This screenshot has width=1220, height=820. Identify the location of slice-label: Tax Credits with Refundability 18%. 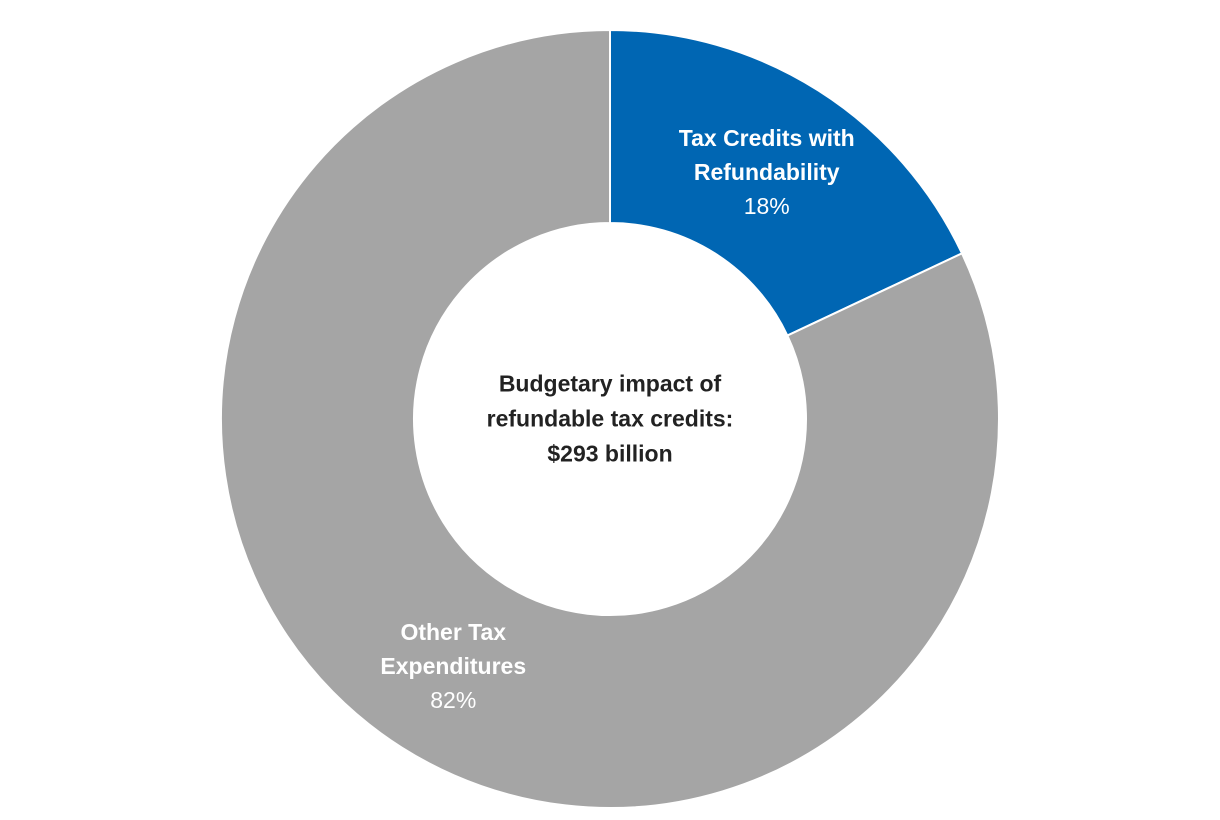
(767, 172).